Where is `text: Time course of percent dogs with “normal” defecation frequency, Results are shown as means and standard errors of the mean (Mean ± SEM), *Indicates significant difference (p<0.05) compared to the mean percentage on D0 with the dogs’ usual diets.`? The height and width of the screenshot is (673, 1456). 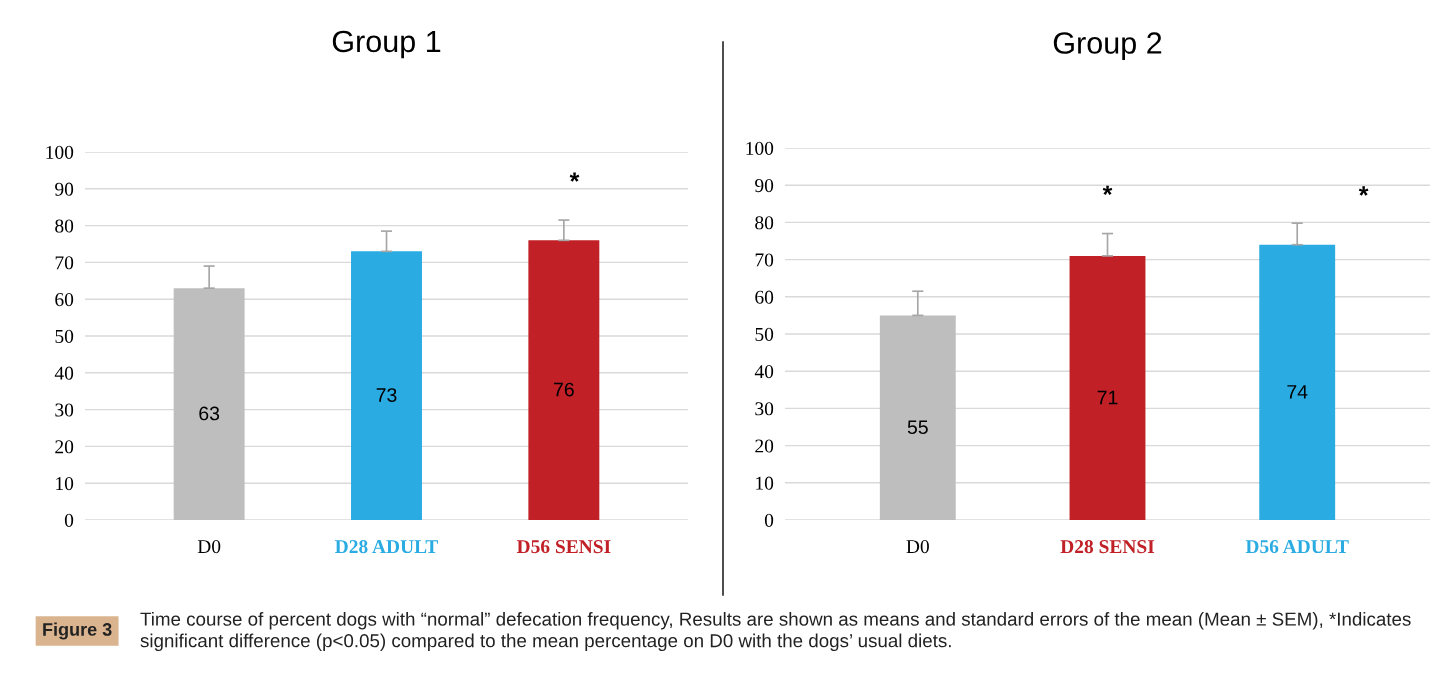
text: Time course of percent dogs with “normal” defecation frequency, Results are shown as means and standard errors of the mean (Mean ± SEM), *Indicates significant difference (p<0.05) compared to the mean percentage on D0 with the dogs’ usual diets. is located at coordinates (775, 632).